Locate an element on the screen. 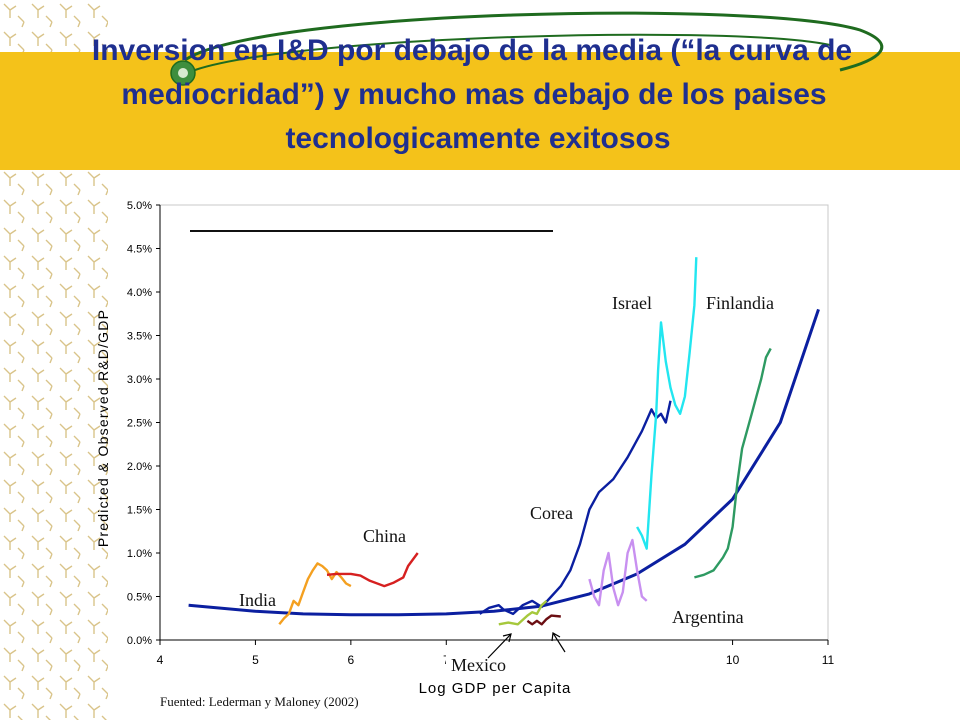 Image resolution: width=960 pixels, height=720 pixels. y-tick-label: 2.5% is located at coordinates (139, 424).